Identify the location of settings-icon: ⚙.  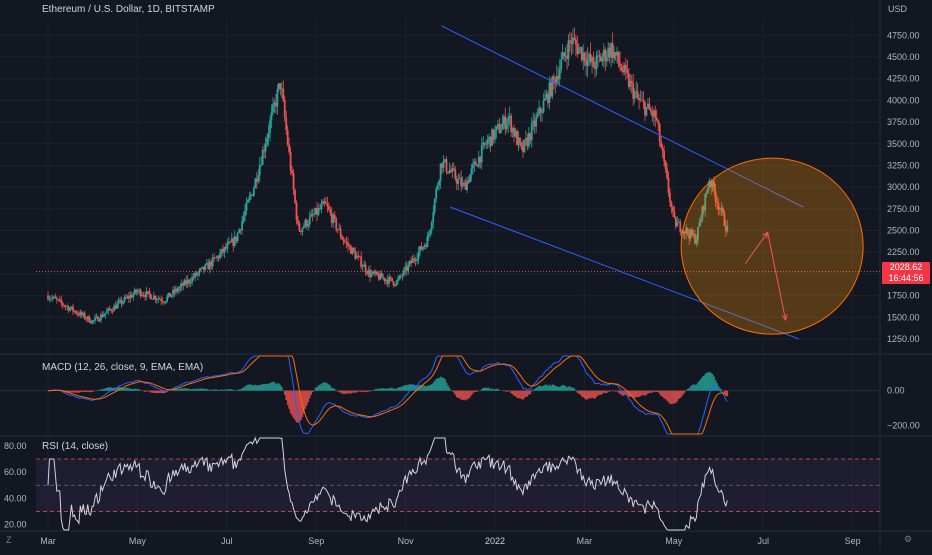
(908, 539).